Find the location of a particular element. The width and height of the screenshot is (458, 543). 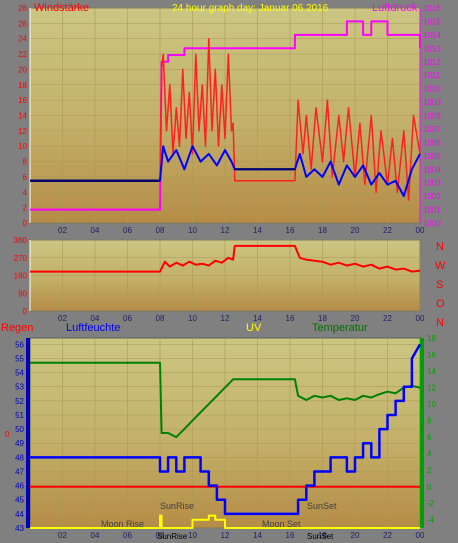

y-tick-humidity: 53 is located at coordinates (19, 387).